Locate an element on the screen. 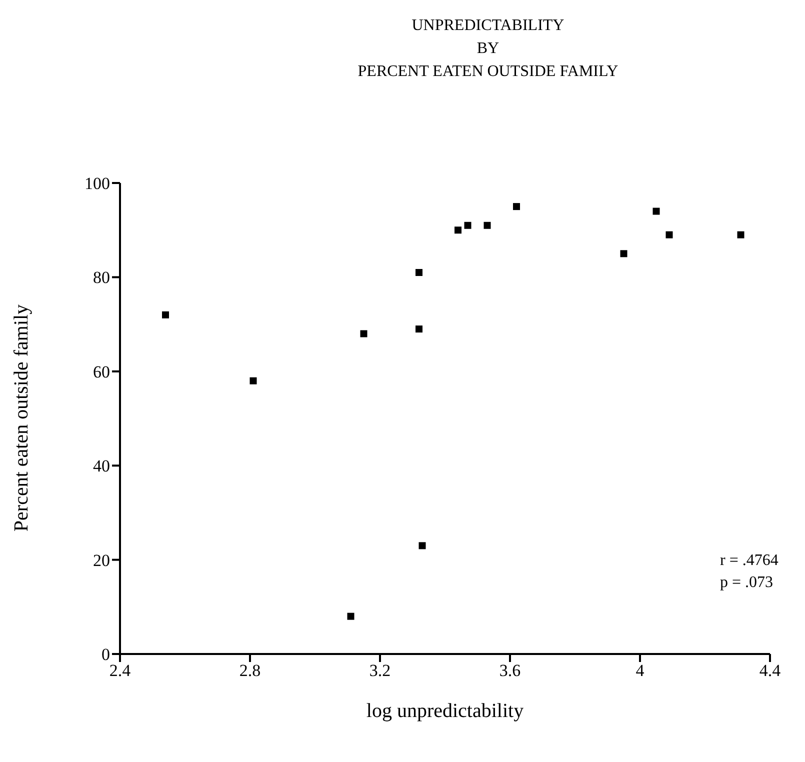  chart-title: UNPREDICTABILITY BY PERCENT EATEN OUTSIDE FAMILY is located at coordinates (488, 49).